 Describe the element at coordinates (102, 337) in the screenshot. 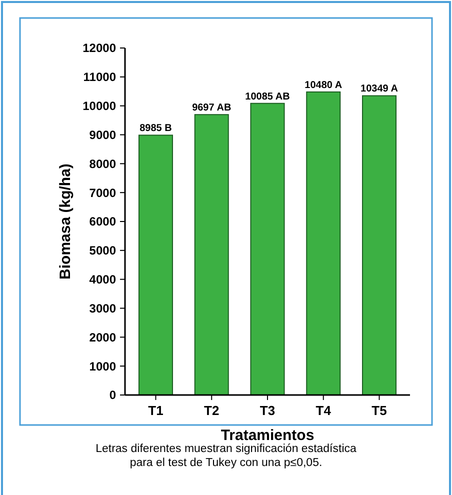

I see `y-tick-label: 2000` at that location.